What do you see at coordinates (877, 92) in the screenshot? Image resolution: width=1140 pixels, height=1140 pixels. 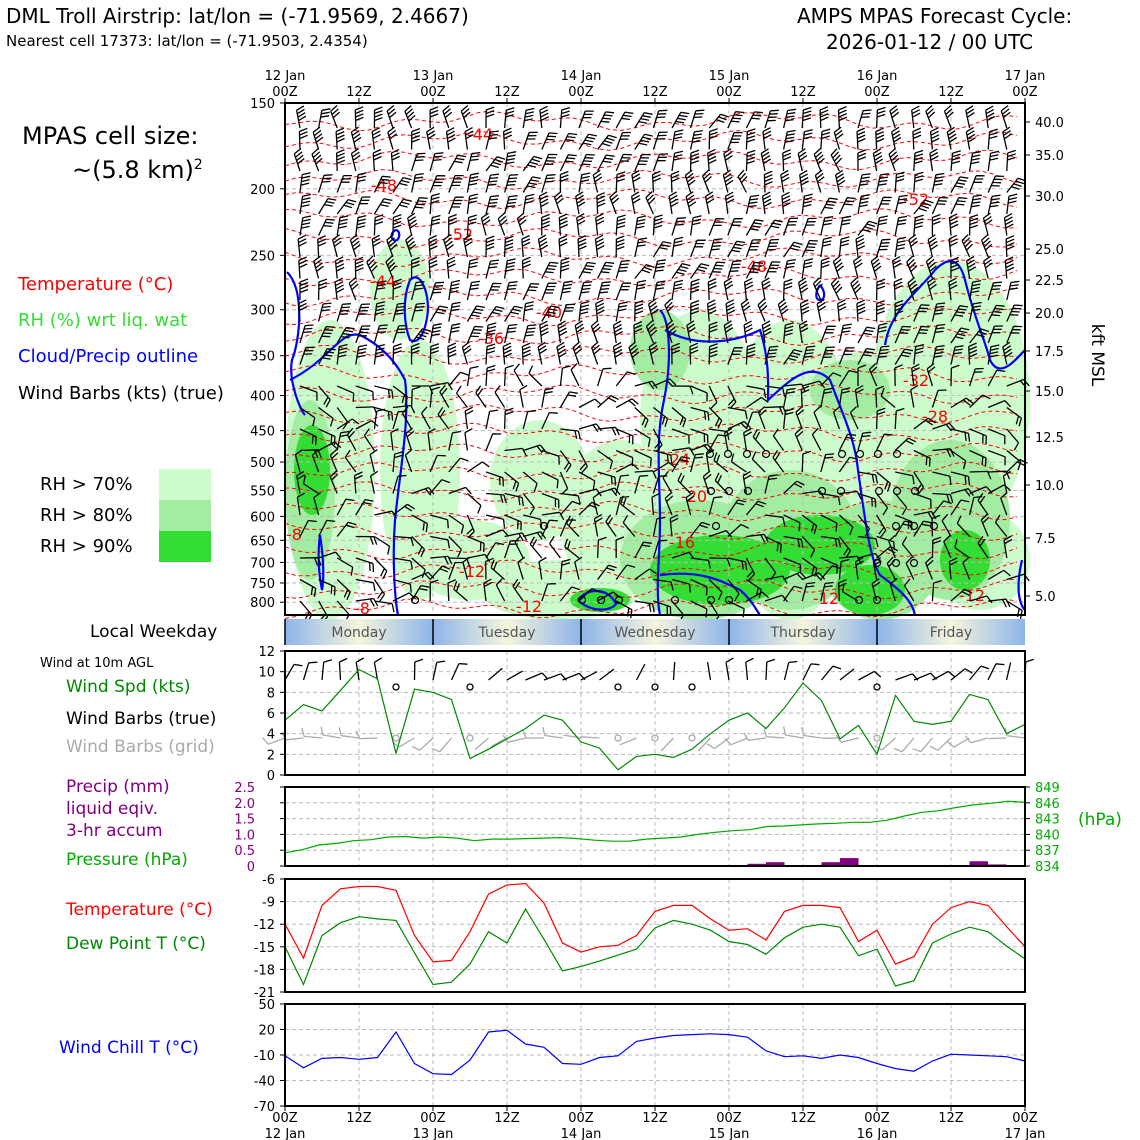 I see `top-hour-label: 00Z` at bounding box center [877, 92].